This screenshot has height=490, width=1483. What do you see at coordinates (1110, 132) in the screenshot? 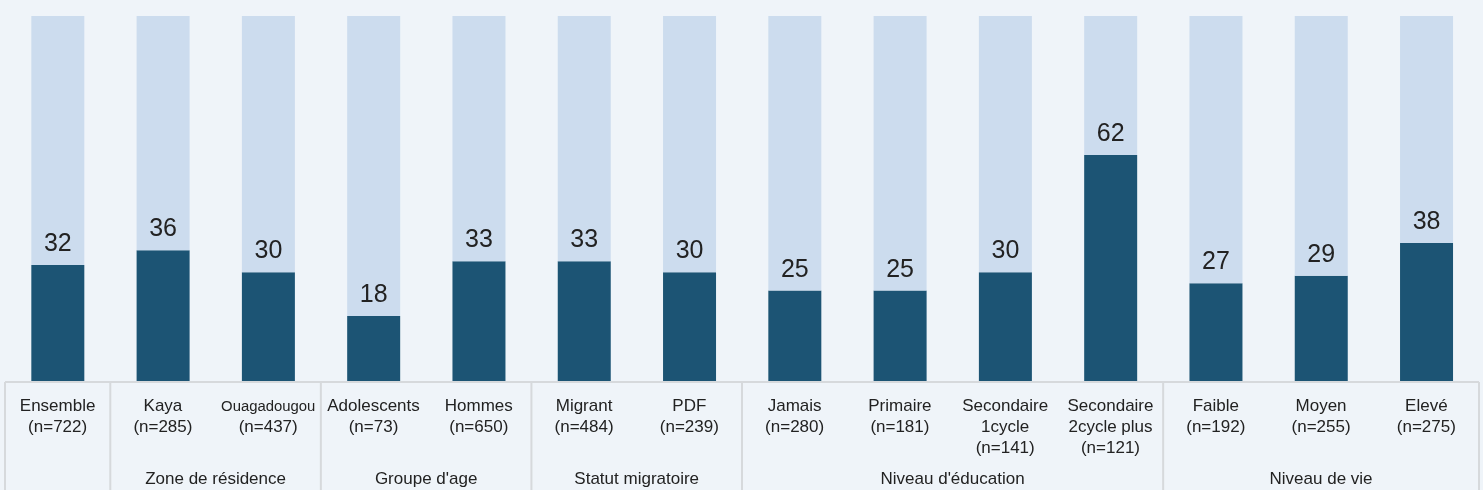
I see `data-label: 62` at bounding box center [1110, 132].